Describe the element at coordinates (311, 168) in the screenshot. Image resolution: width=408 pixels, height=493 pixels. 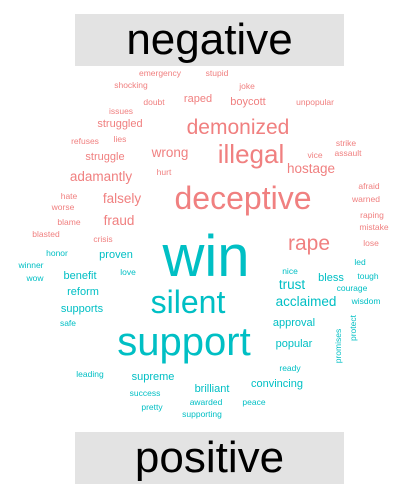
I see `word-hostage: hostage` at that location.